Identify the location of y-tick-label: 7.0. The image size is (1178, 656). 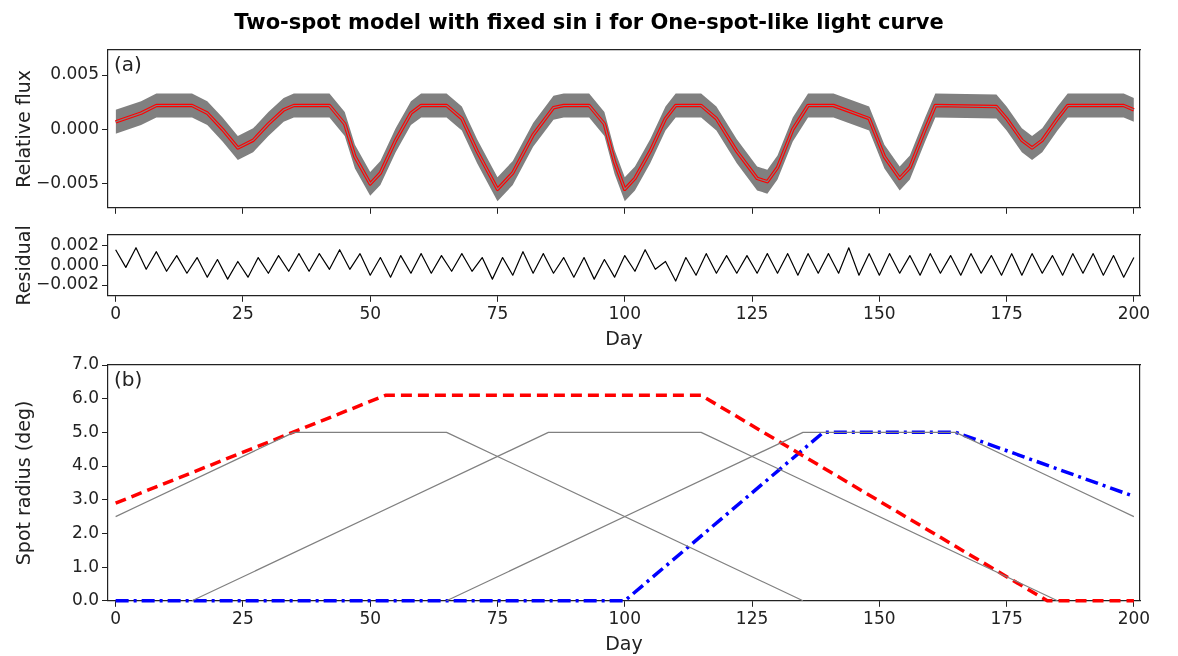
(85, 363).